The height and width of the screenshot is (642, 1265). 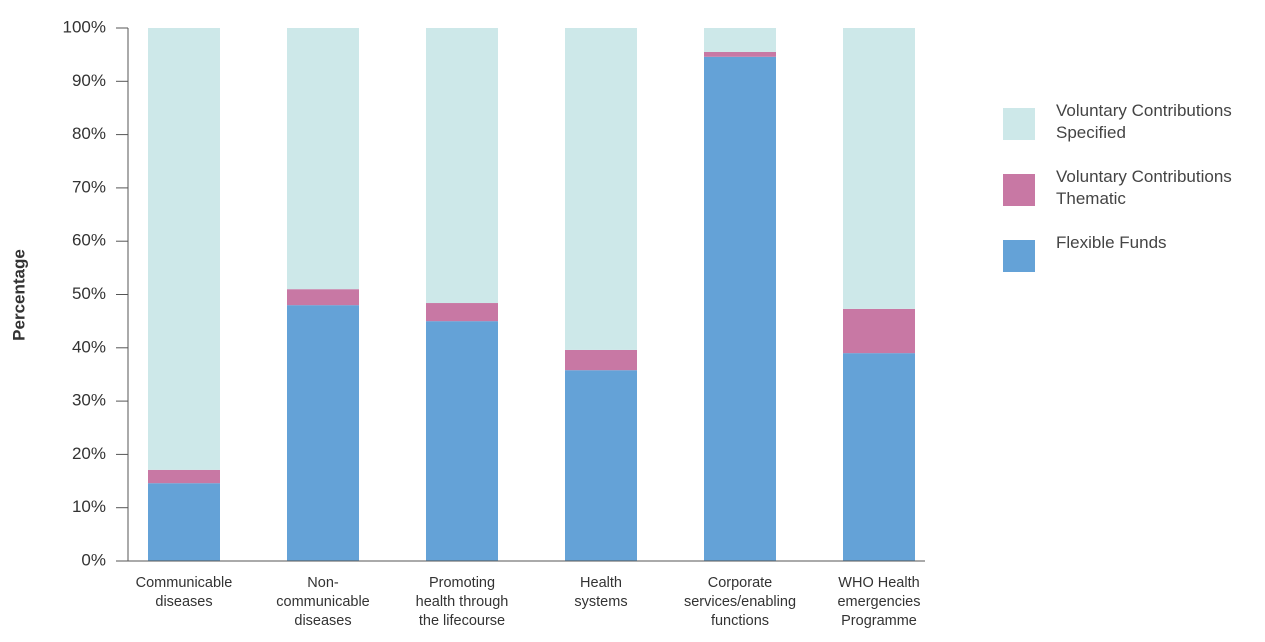 I want to click on y-tick-label: 20%, so click(x=89, y=453).